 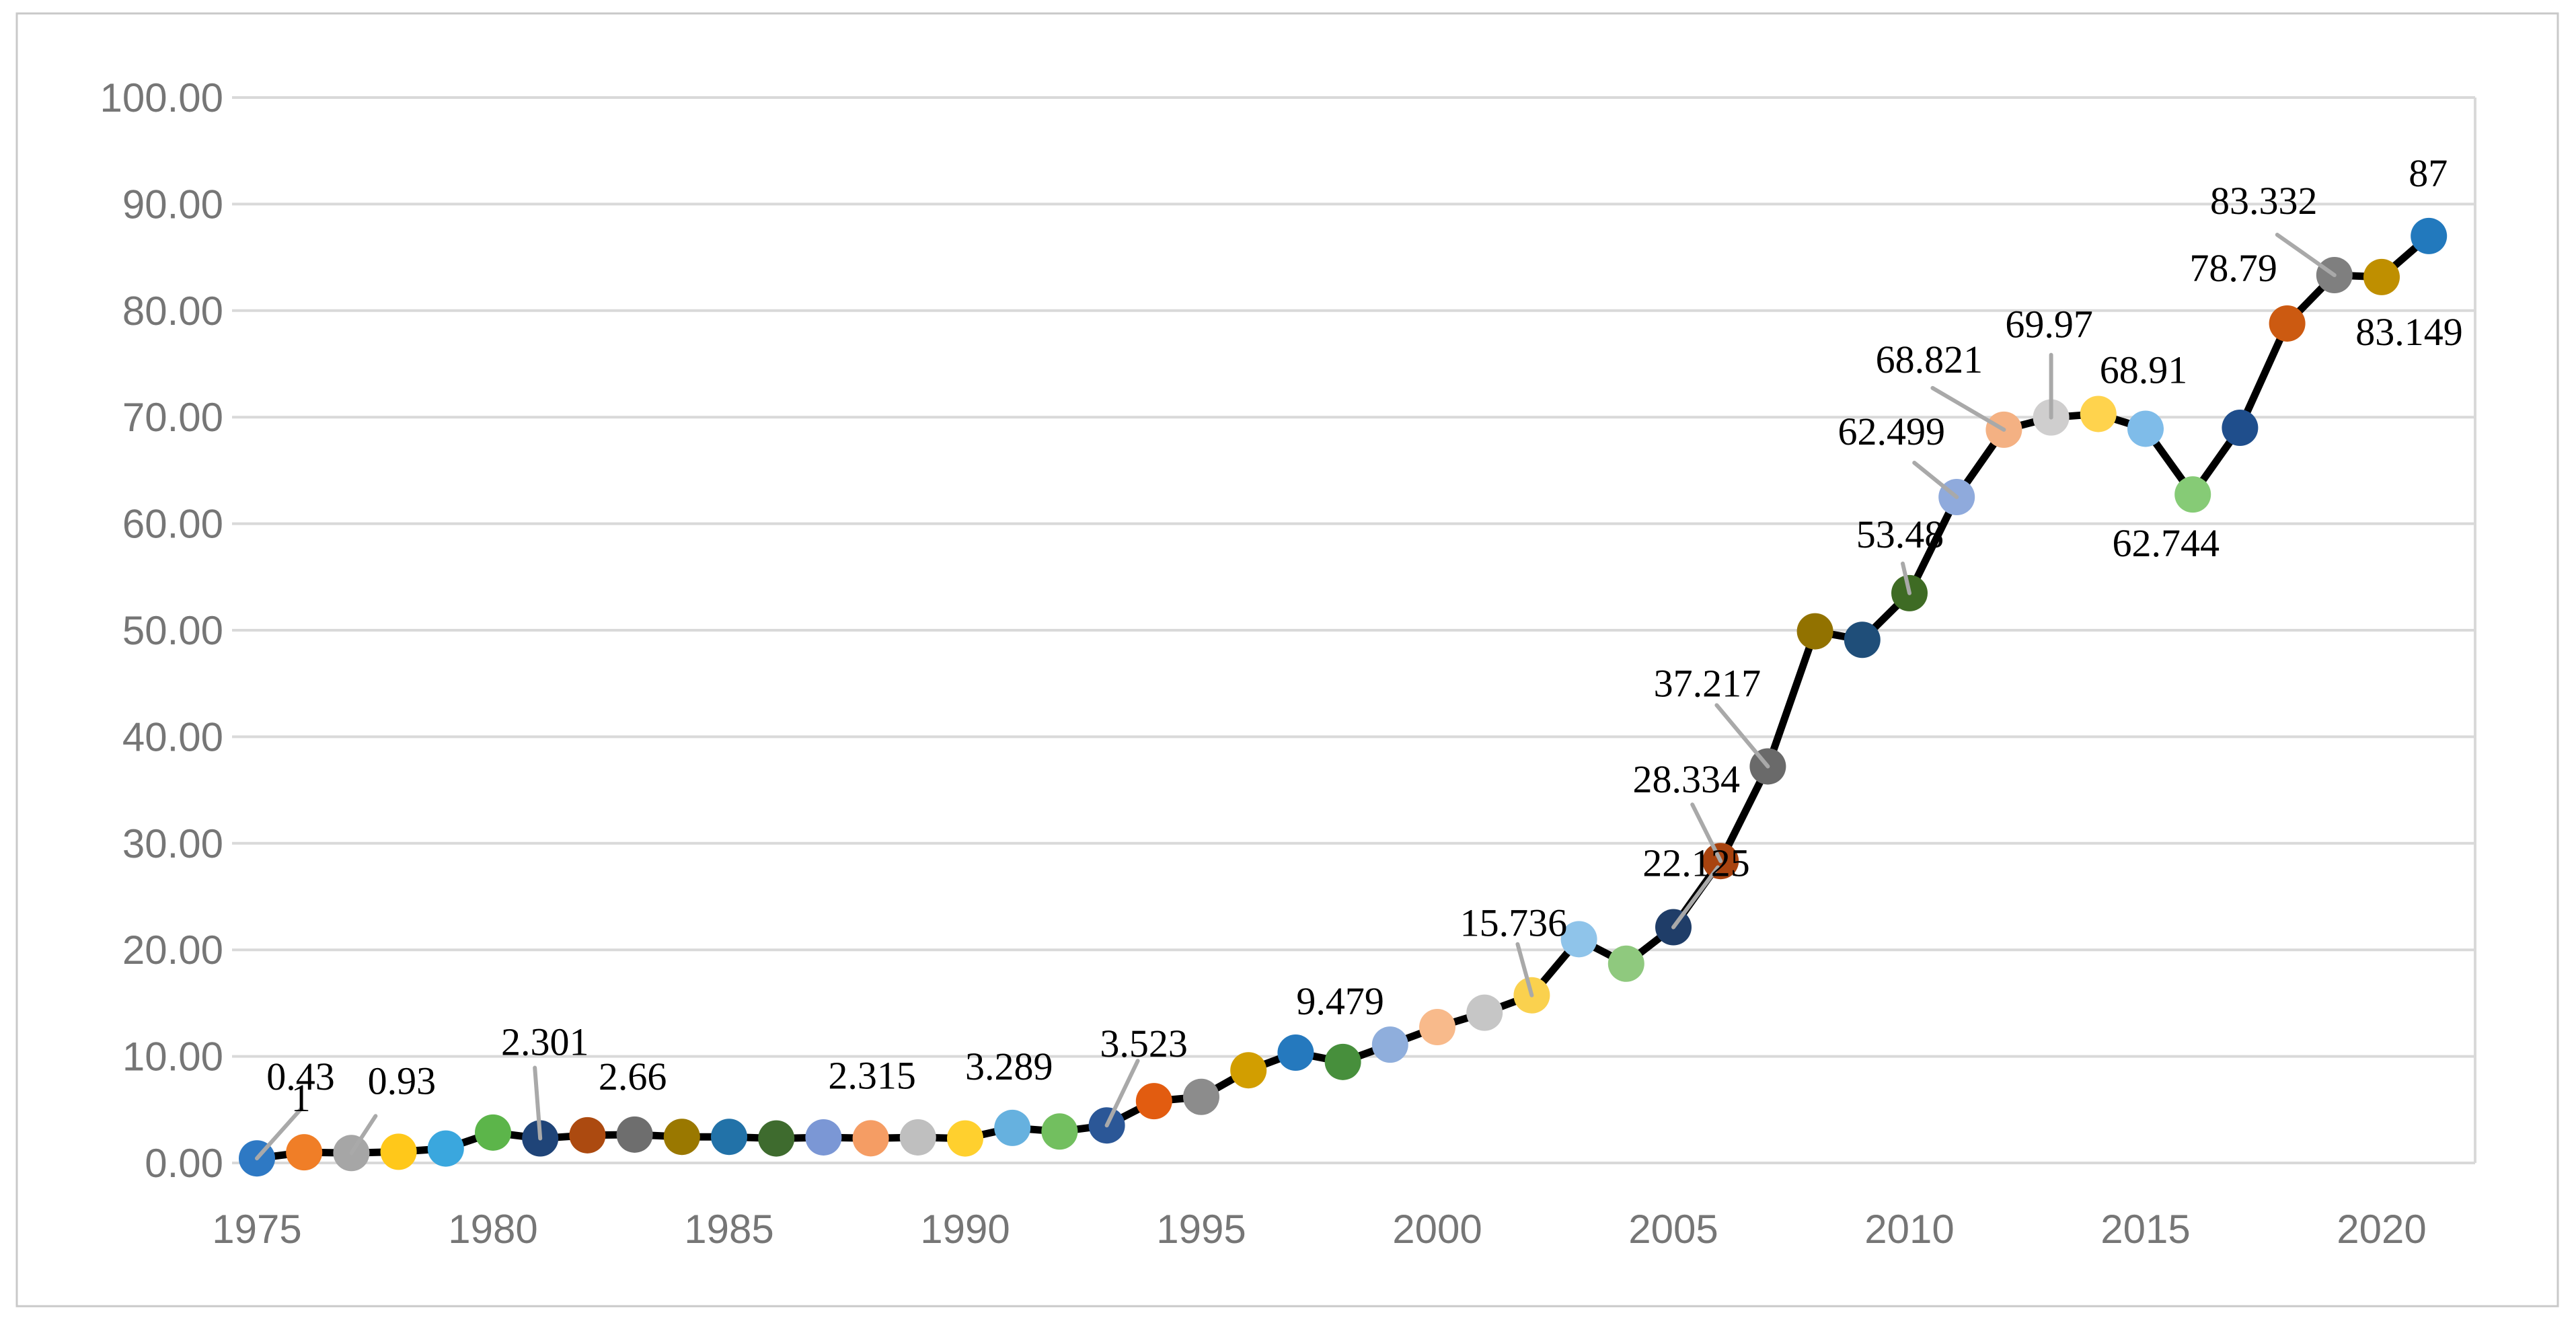 What do you see at coordinates (1891, 431) in the screenshot?
I see `data-label-2011: 62.499` at bounding box center [1891, 431].